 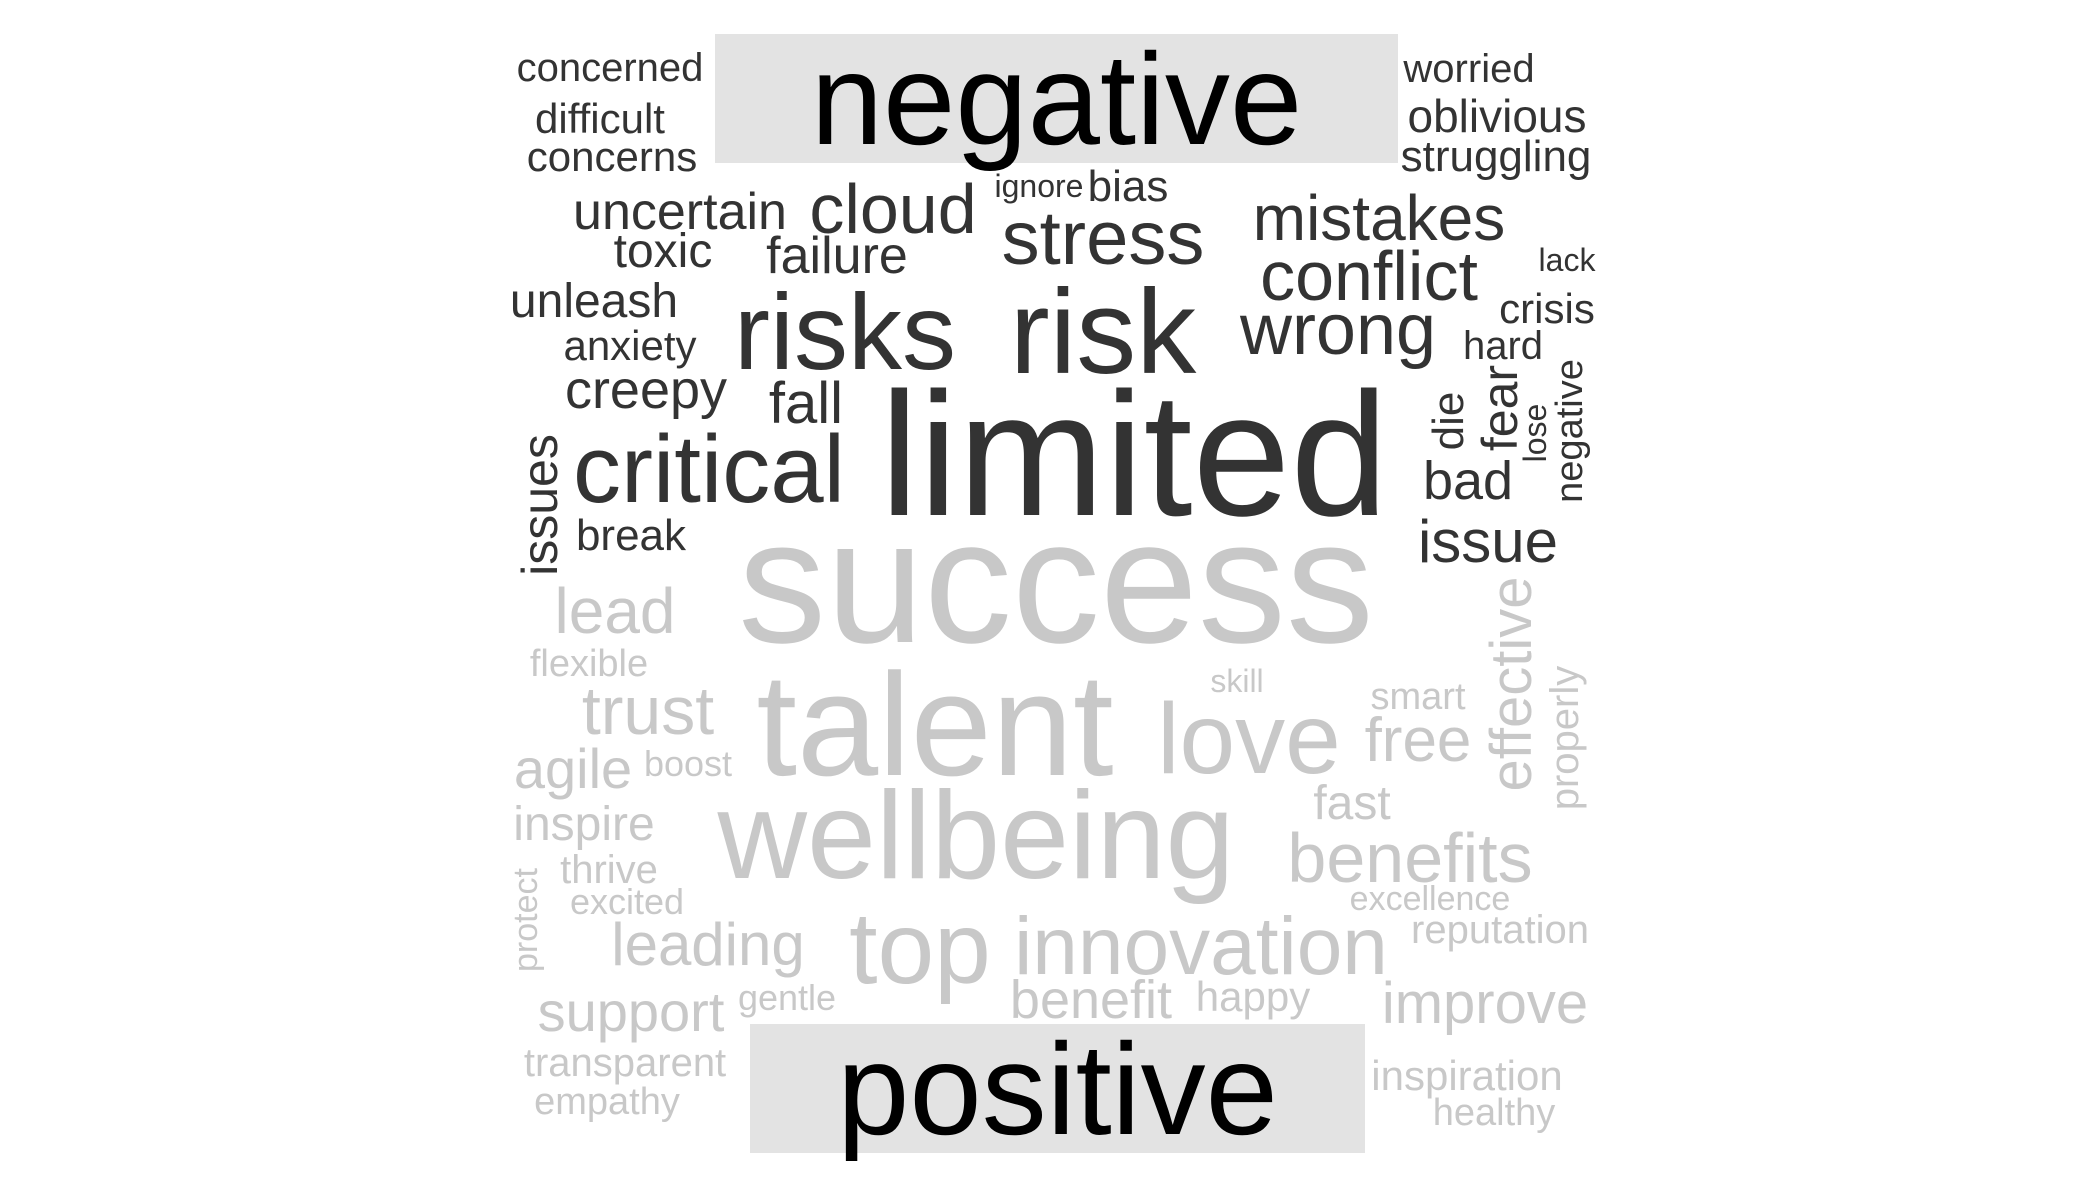 What do you see at coordinates (540, 505) in the screenshot?
I see `negative-word: issues` at bounding box center [540, 505].